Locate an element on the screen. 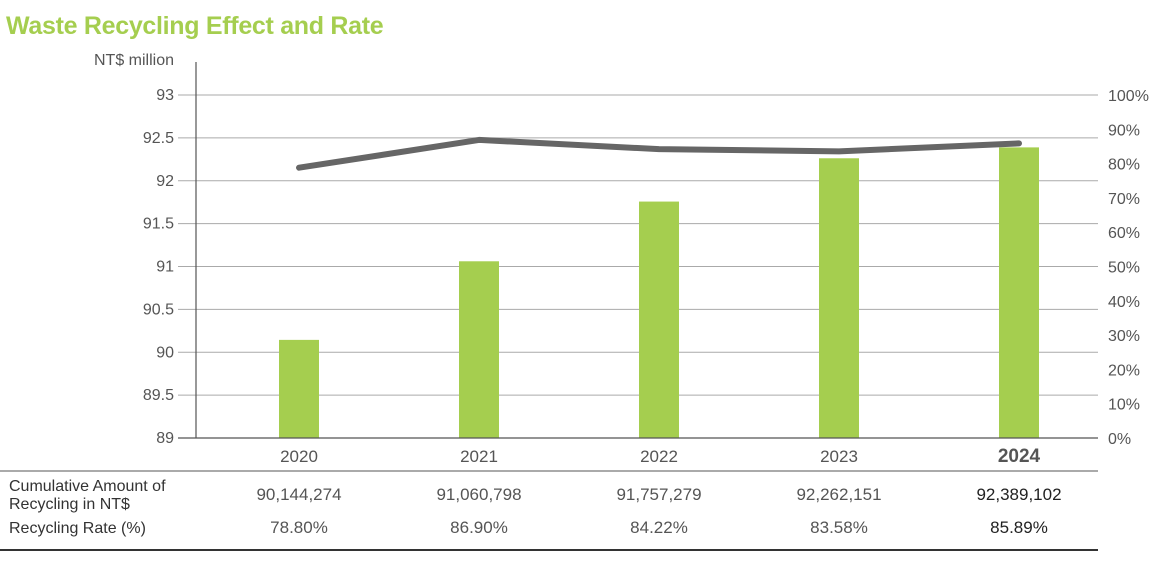 The image size is (1162, 561). table-cell: 78.80% is located at coordinates (299, 527).